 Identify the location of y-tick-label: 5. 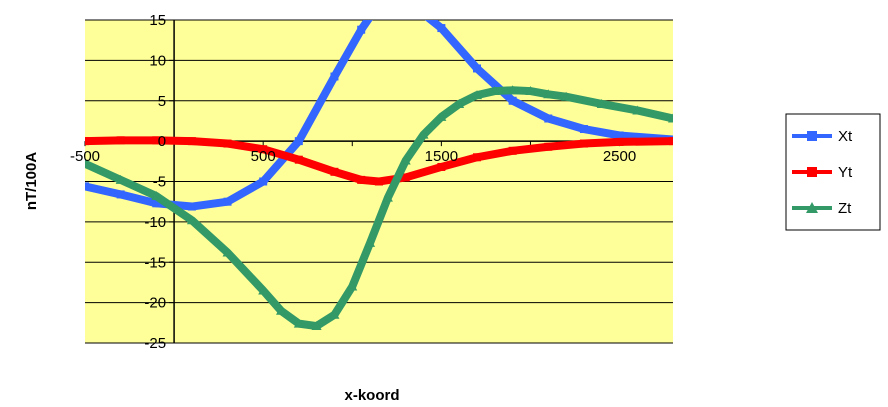
(162, 101).